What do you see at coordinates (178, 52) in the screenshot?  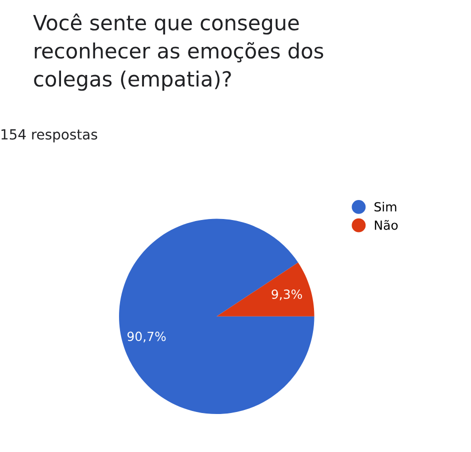 I see `chart-title: Você sente que consegue reconhecer as emoções dos colegas (empatia)?` at bounding box center [178, 52].